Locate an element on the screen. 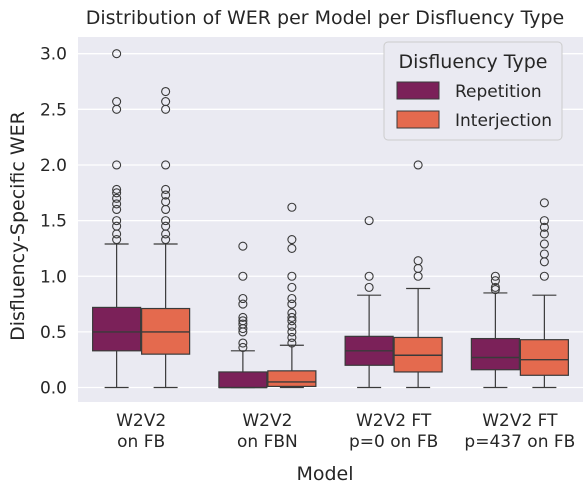 The image size is (587, 493). legend-swatch-repetition is located at coordinates (418, 90).